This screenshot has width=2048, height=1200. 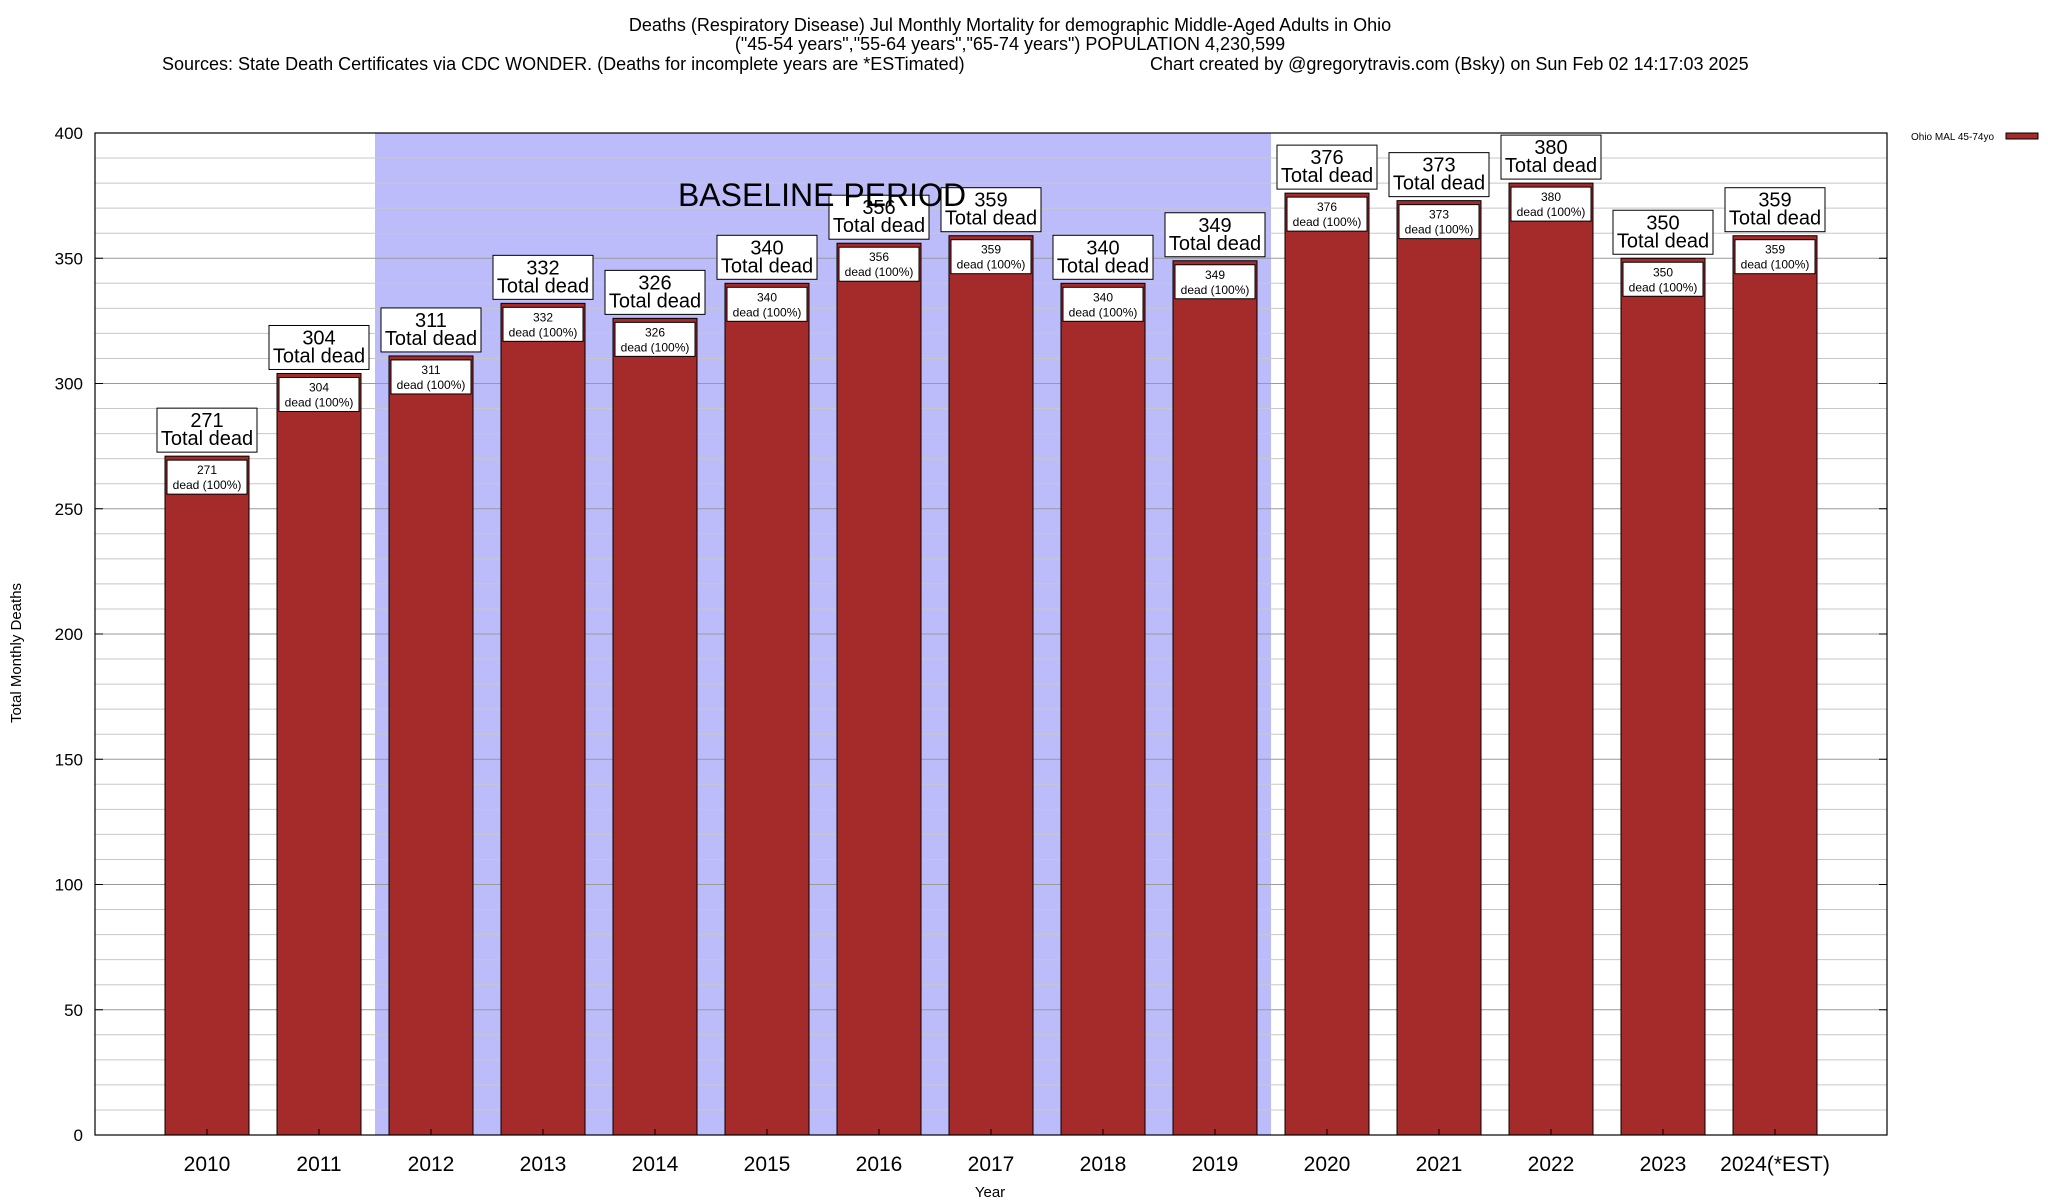 What do you see at coordinates (991, 685) in the screenshot?
I see `bar-2017` at bounding box center [991, 685].